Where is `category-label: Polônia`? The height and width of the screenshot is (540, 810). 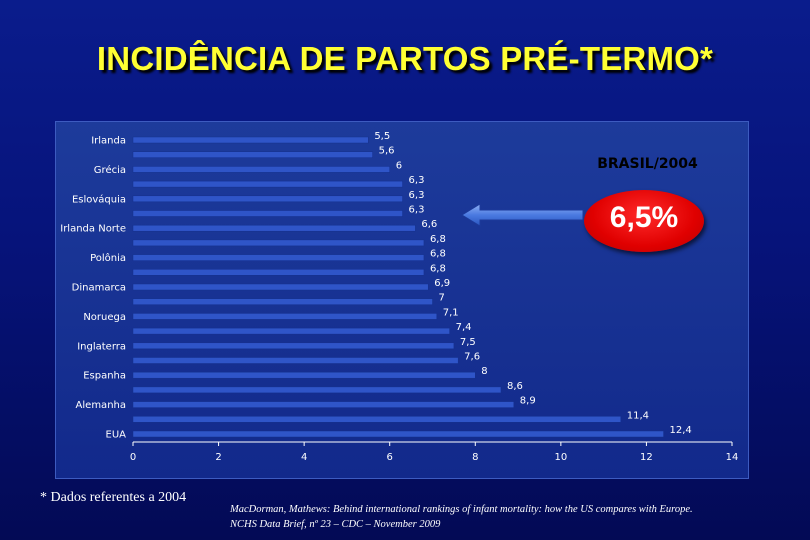
category-label: Polônia is located at coordinates (108, 258).